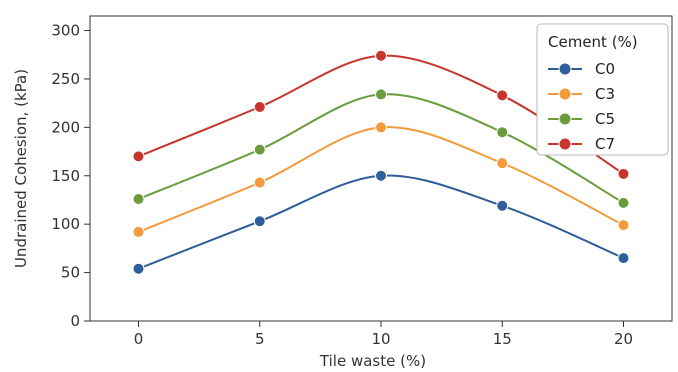 Image resolution: width=678 pixels, height=372 pixels. Describe the element at coordinates (65, 224) in the screenshot. I see `y-tick-label: 100` at that location.